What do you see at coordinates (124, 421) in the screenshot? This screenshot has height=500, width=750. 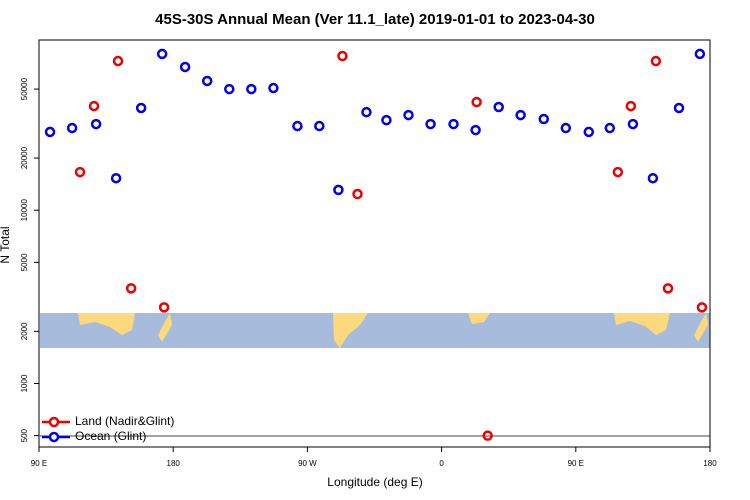 I see `legend-label: Land (Nadir&Glint)` at bounding box center [124, 421].